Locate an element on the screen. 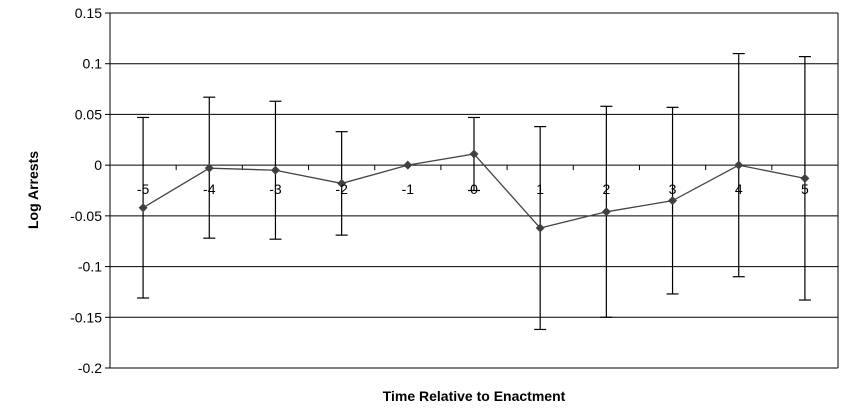  x-axis-ticks: -5 -4 -3 -2 -1 0 1 2 3 4 5 is located at coordinates (473, 189).